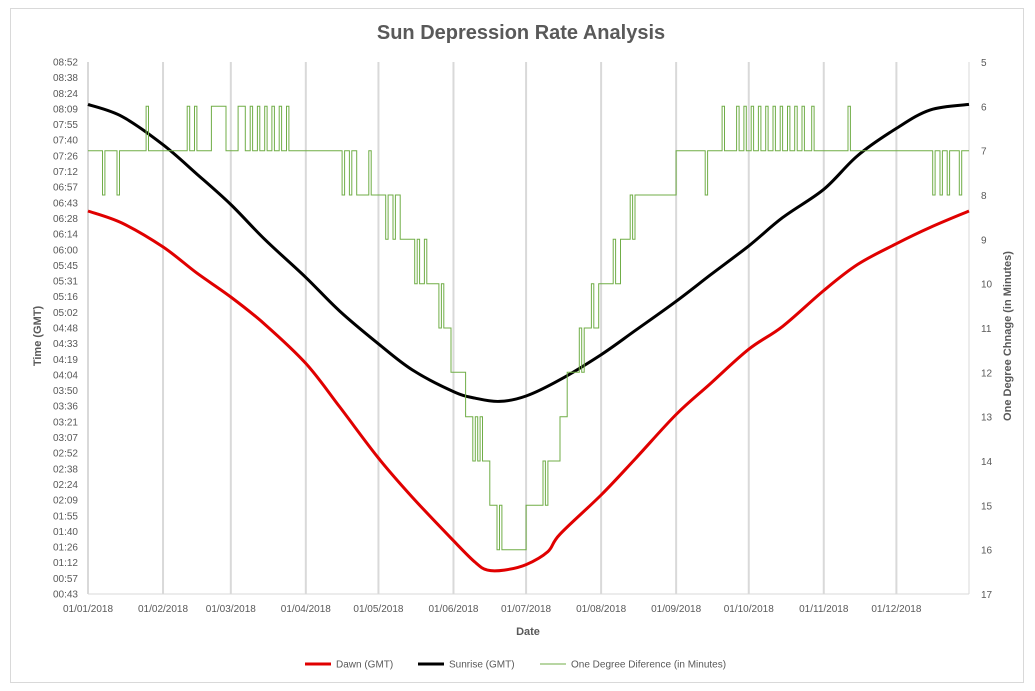 This screenshot has height=691, width=1035. I want to click on y-left-tick-label: 01:40, so click(65, 532).